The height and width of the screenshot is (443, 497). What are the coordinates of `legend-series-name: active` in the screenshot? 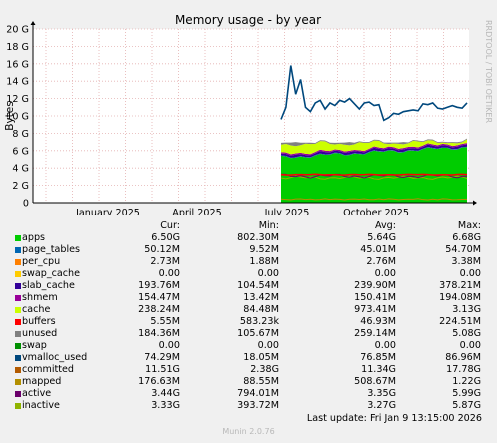 It's located at (37, 393).